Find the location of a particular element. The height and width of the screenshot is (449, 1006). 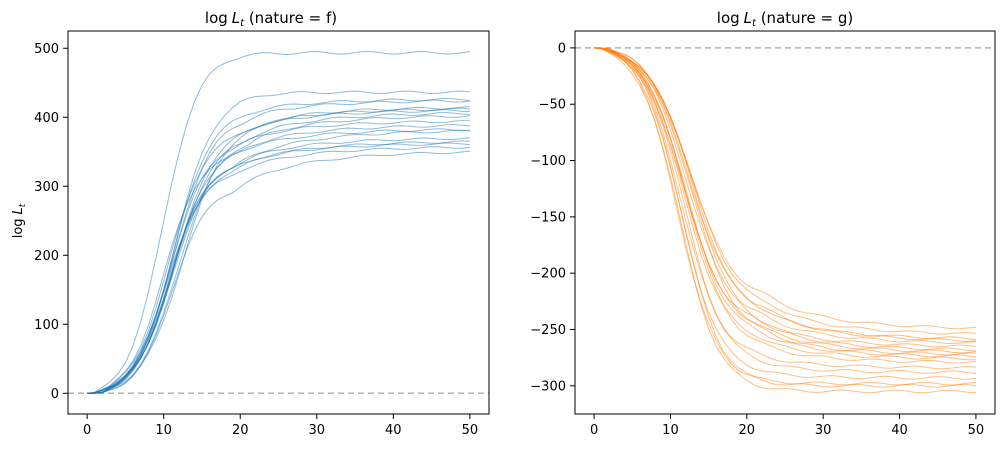

y-axis-label-f: logLt is located at coordinates (19, 220).